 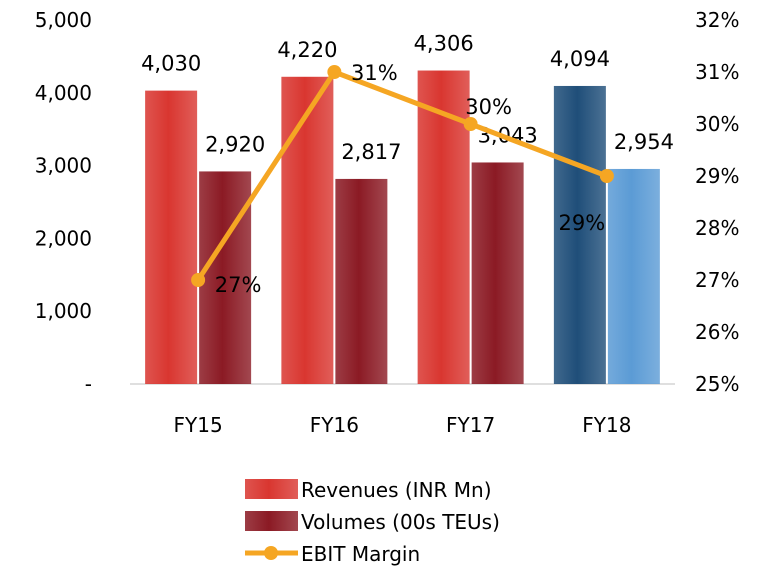 What do you see at coordinates (63, 311) in the screenshot?
I see `left-axis-tick-label: 1,000` at bounding box center [63, 311].